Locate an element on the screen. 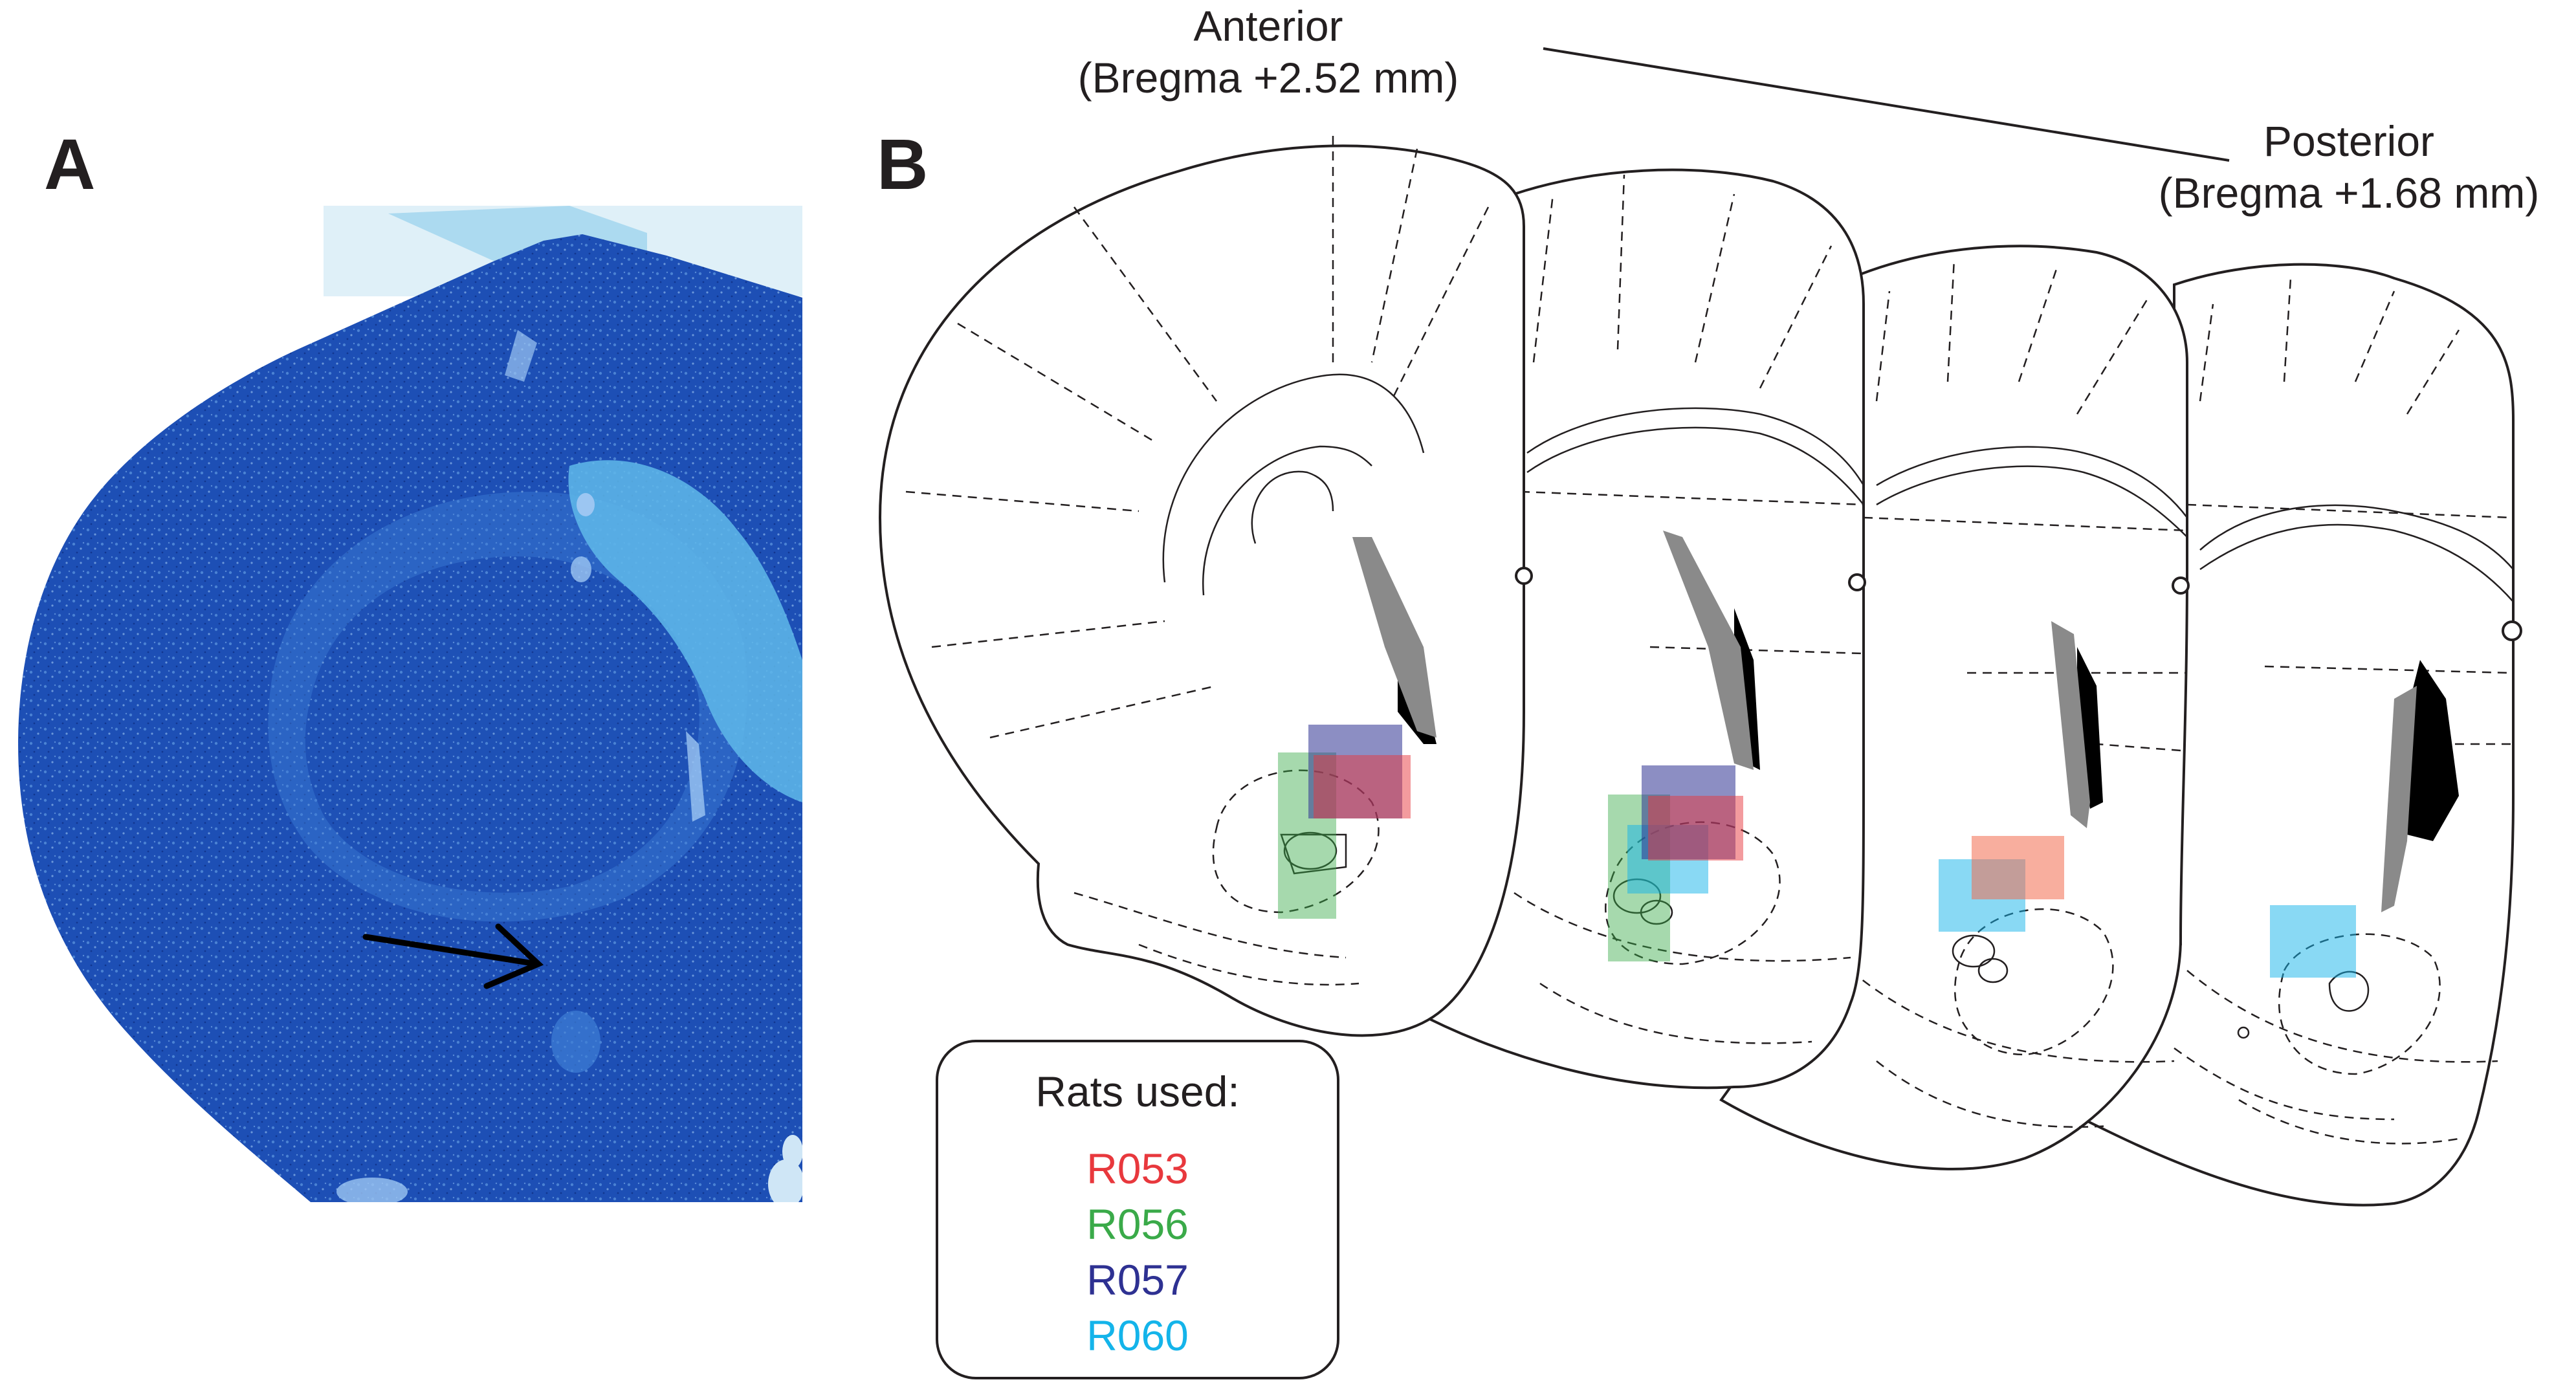 This screenshot has width=2576, height=1382. panel-label-b: B is located at coordinates (903, 164).